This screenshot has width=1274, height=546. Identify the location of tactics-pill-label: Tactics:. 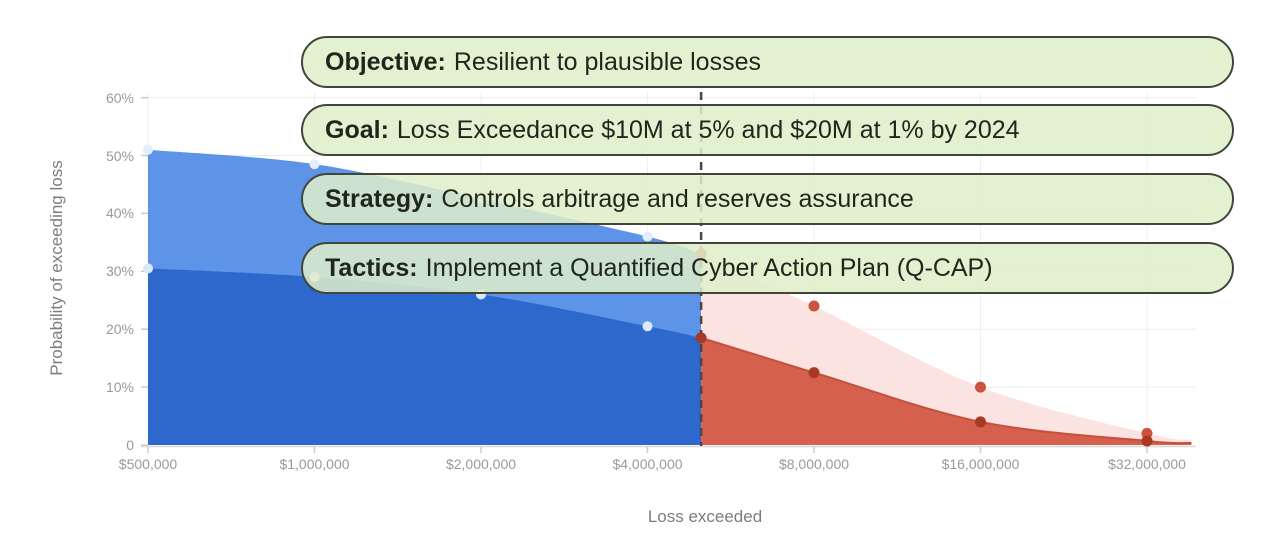
(371, 267).